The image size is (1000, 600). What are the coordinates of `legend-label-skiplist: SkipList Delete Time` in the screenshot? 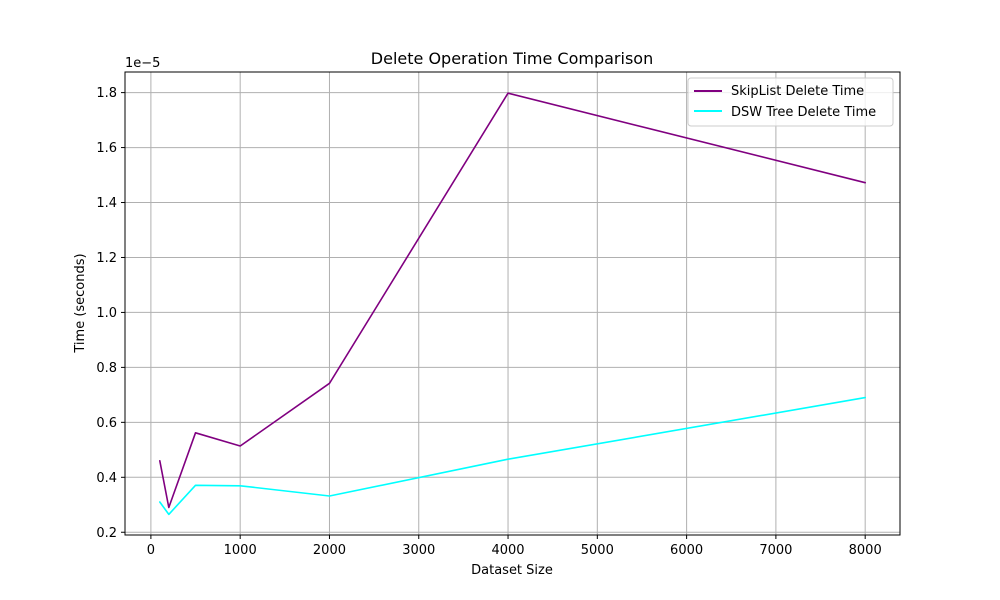 It's located at (797, 91).